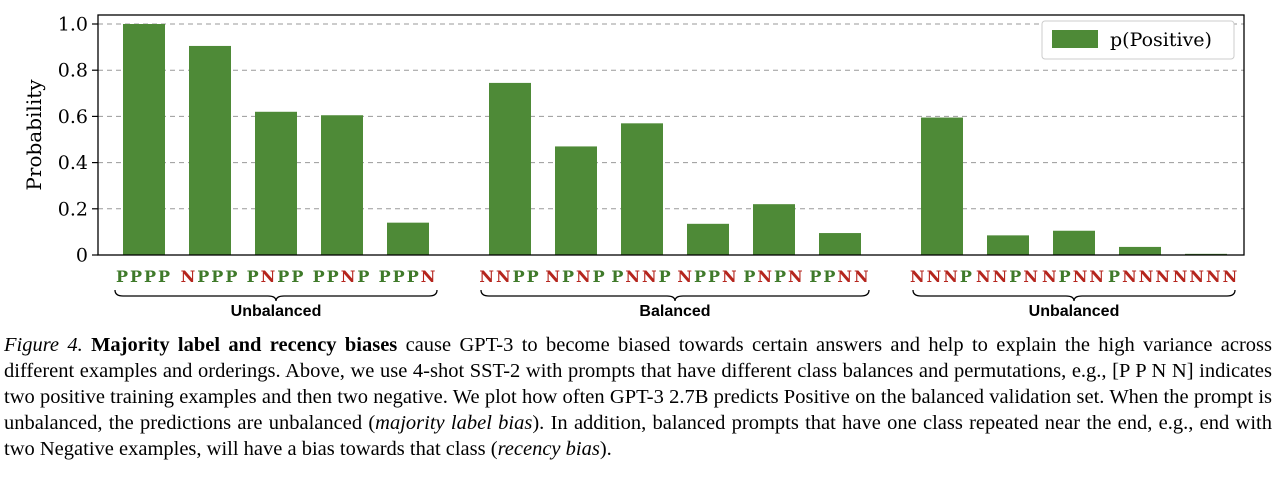 Image resolution: width=1276 pixels, height=478 pixels. I want to click on y-tick-label: 0.4, so click(73, 163).